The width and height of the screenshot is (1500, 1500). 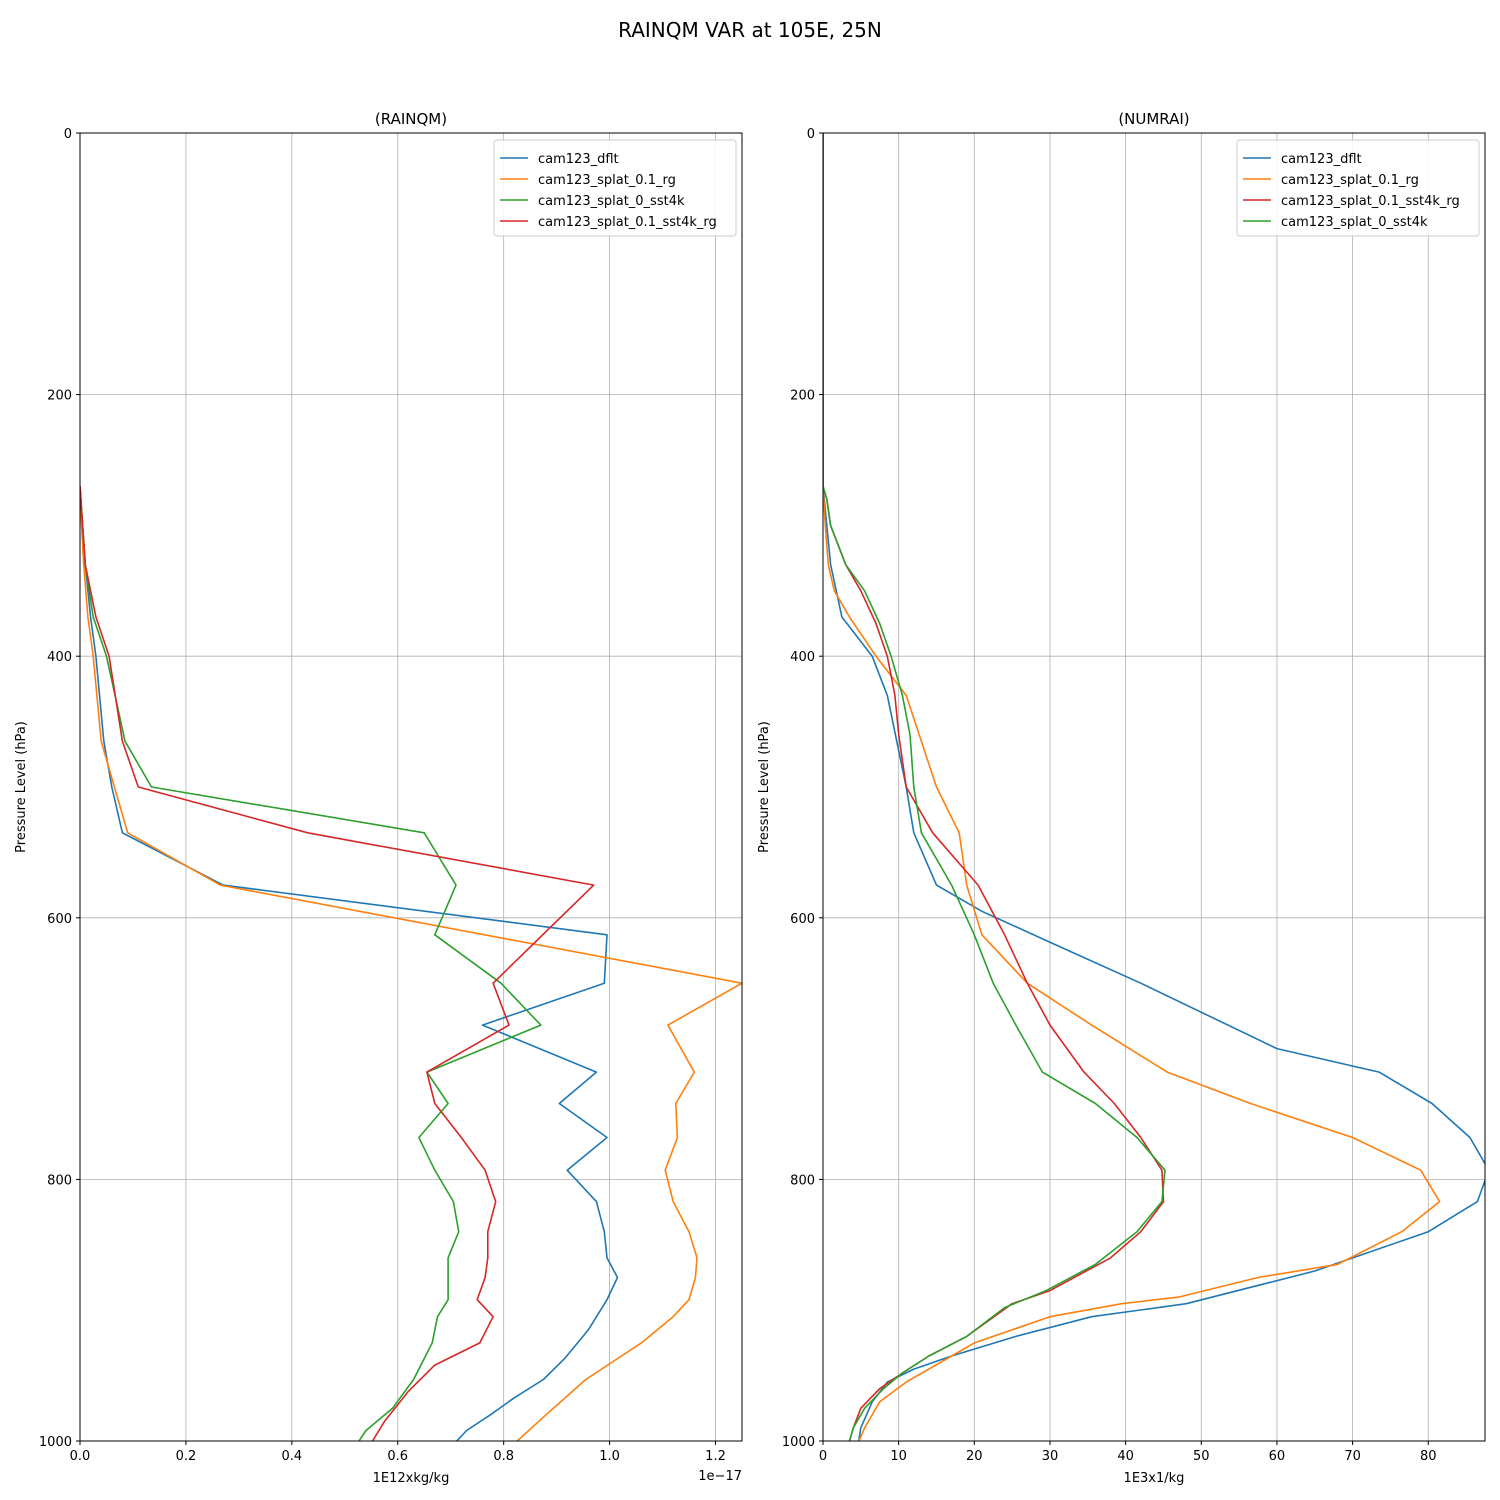 I want to click on x-tick-label: 60, so click(x=1277, y=1456).